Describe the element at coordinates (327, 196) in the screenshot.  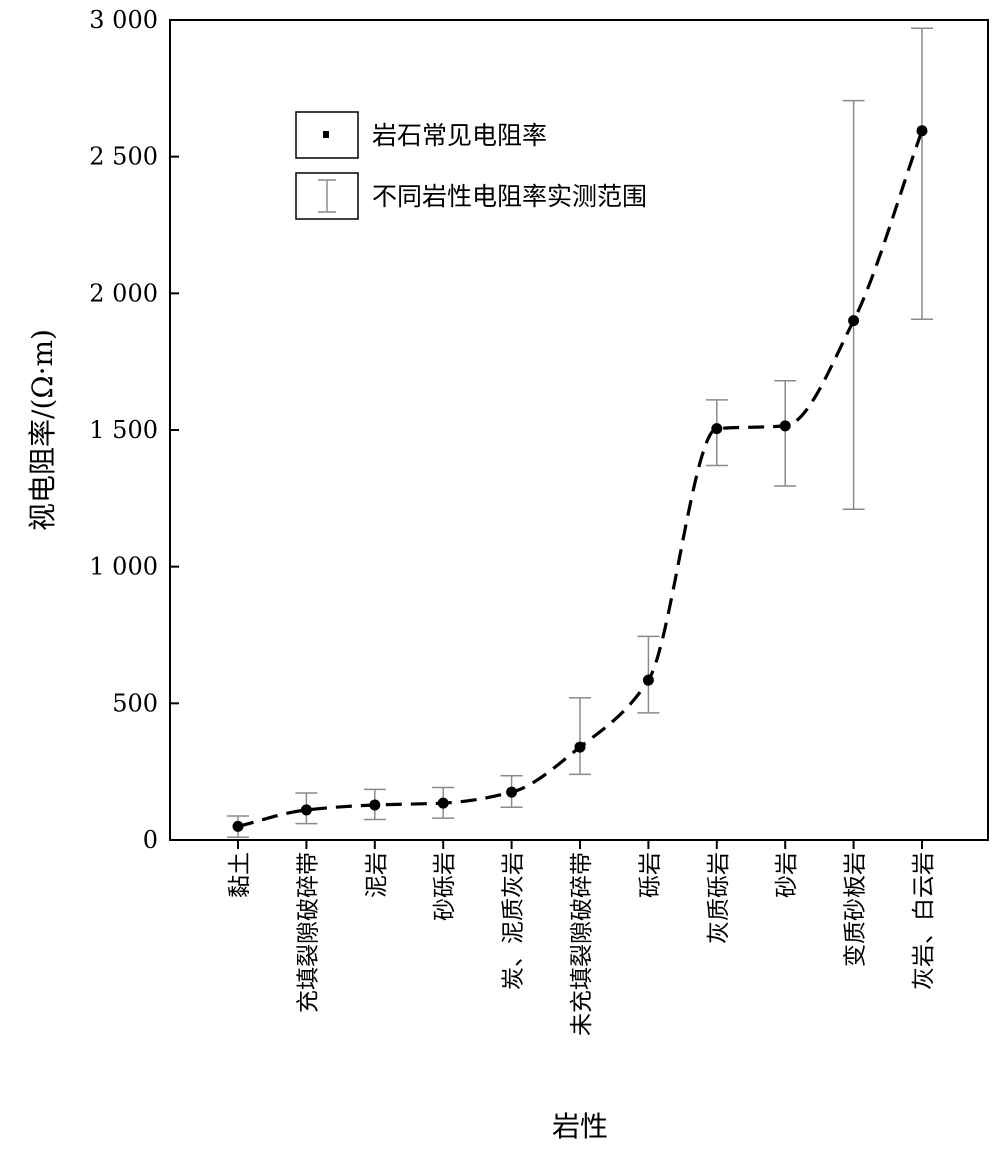
I see `legend-errorbar-symbol` at that location.